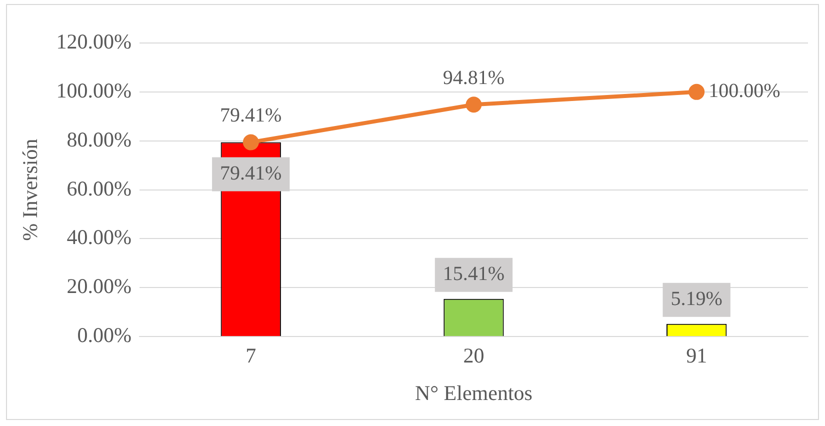  Describe the element at coordinates (696, 299) in the screenshot. I see `data-label: 5.19%` at that location.